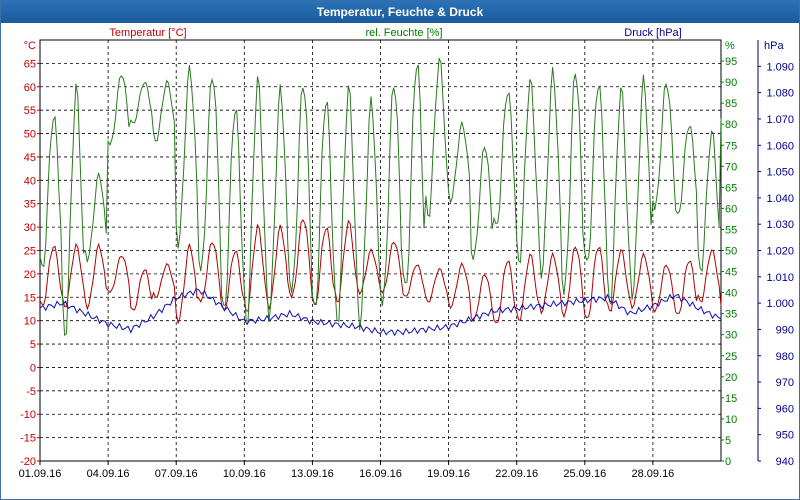 This screenshot has height=500, width=800. What do you see at coordinates (730, 46) in the screenshot?
I see `humidity-unit: %` at bounding box center [730, 46].